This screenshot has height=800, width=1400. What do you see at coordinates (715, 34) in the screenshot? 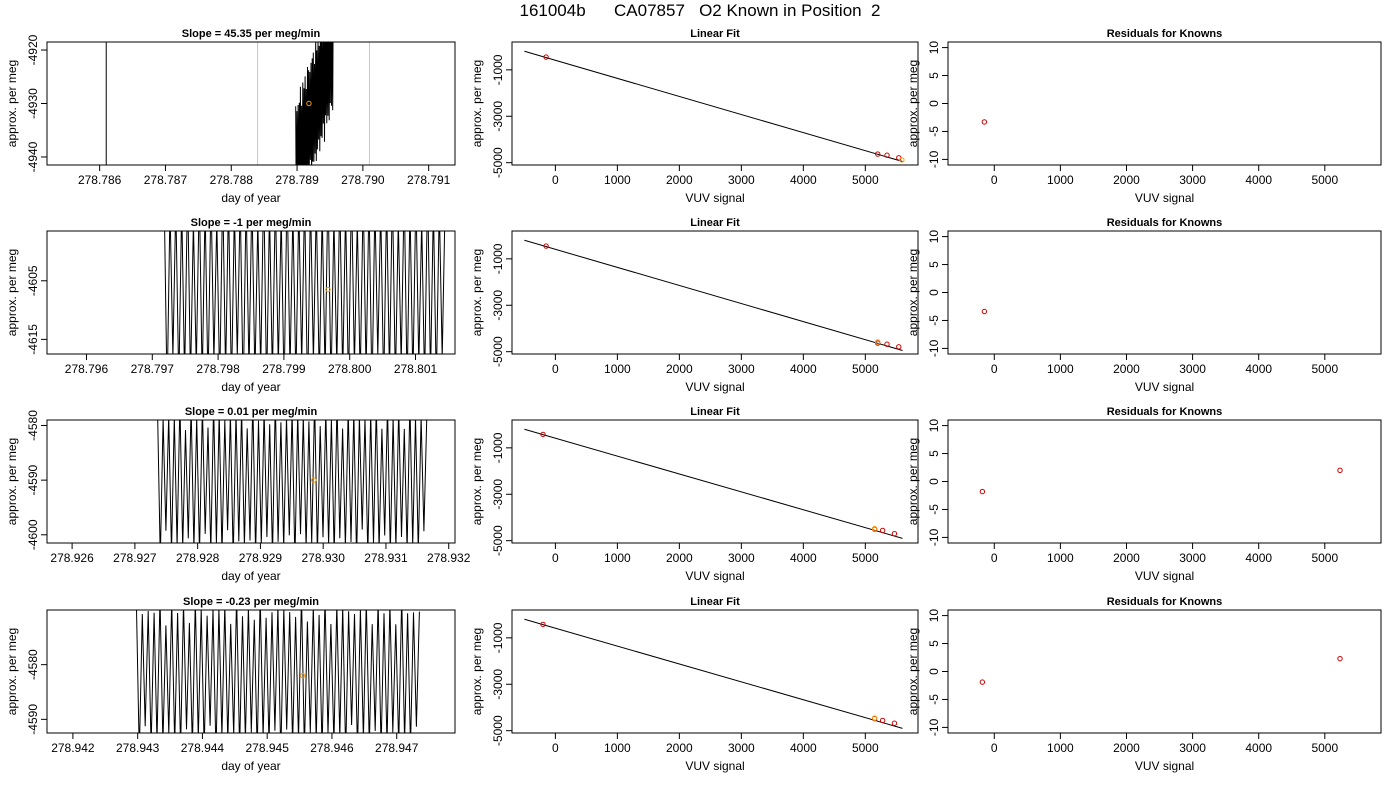
I see `panel-title: Linear Fit` at bounding box center [715, 34].